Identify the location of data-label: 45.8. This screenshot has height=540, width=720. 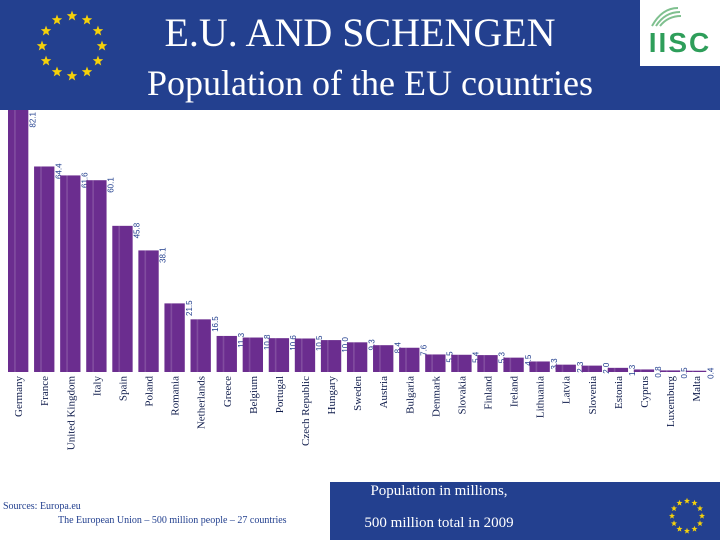
(137, 230).